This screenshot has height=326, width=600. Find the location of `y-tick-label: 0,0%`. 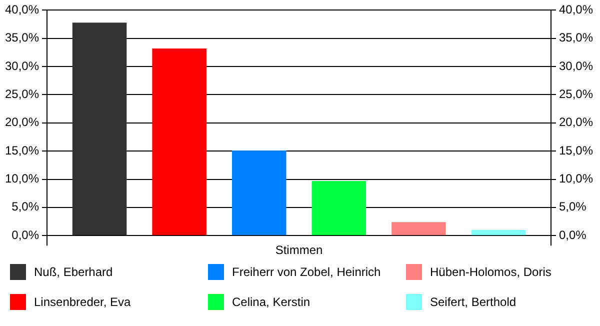

y-tick-label: 0,0% is located at coordinates (26, 235).